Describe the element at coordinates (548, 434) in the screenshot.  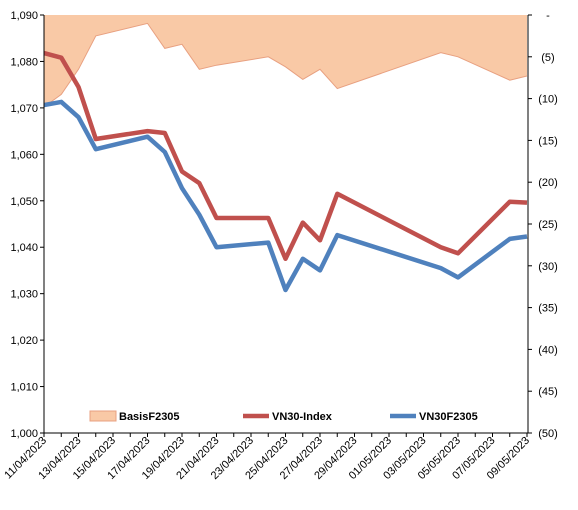
I see `y-right-tick-label: (50)` at that location.